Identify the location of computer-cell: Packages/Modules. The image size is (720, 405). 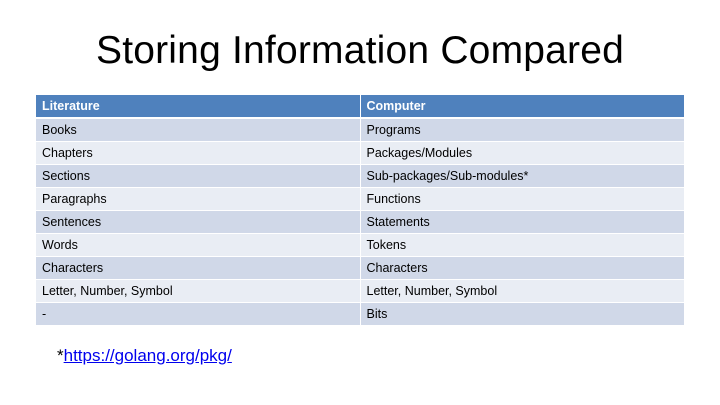
(522, 153).